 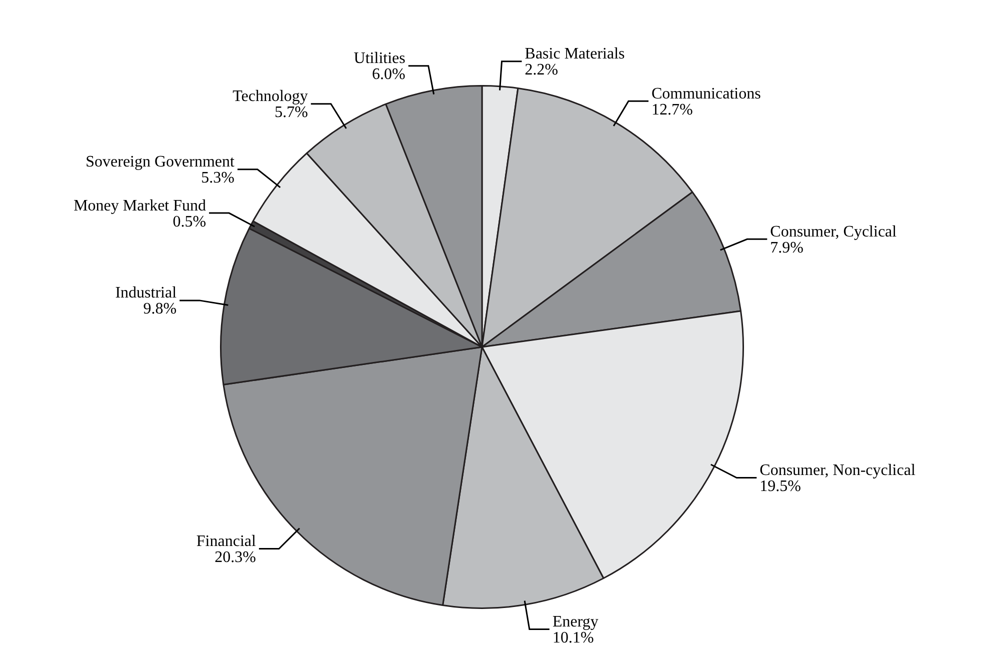 What do you see at coordinates (226, 541) in the screenshot?
I see `slice-label: Financial` at bounding box center [226, 541].